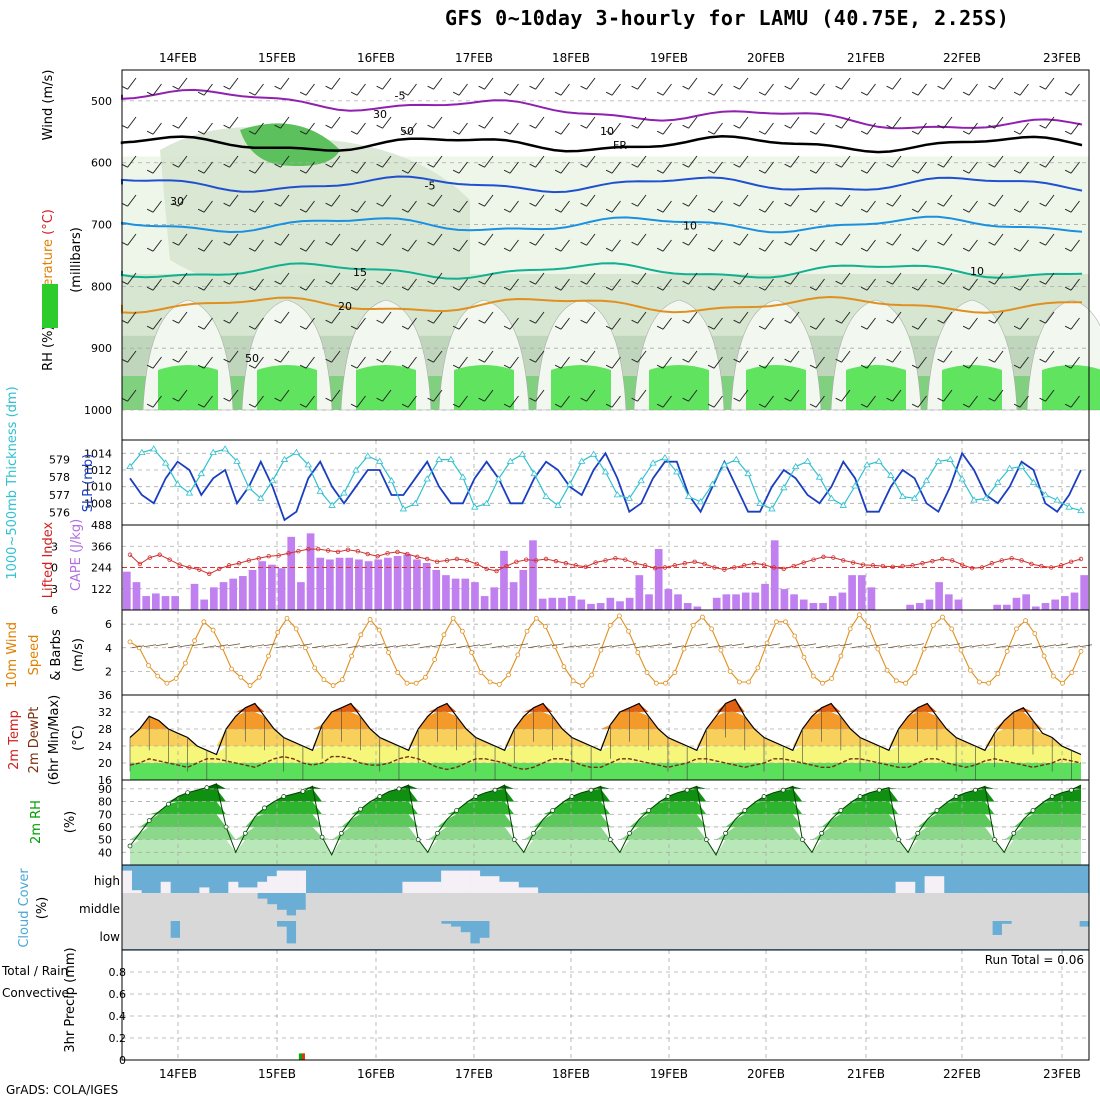 This screenshot has height=1100, width=1100. I want to click on rh-moist-cell, so click(972, 387).